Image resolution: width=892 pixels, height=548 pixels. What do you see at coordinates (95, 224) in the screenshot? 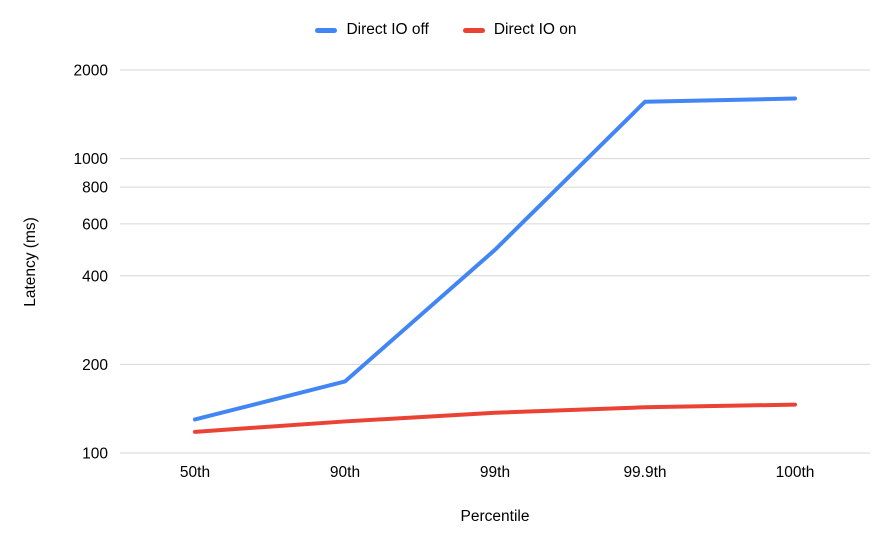
I see `y-tick-label: 600` at bounding box center [95, 224].